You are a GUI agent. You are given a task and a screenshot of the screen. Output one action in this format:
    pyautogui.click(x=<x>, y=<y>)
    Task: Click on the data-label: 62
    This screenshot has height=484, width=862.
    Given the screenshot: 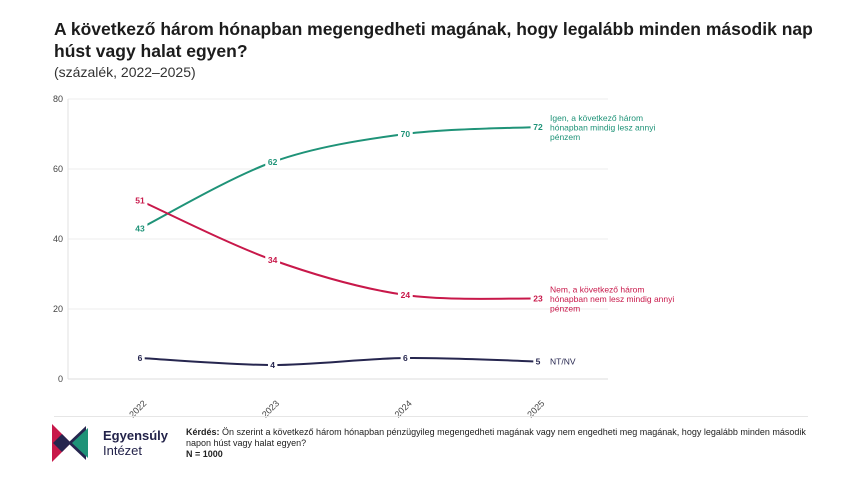 What is the action you would take?
    pyautogui.click(x=273, y=162)
    